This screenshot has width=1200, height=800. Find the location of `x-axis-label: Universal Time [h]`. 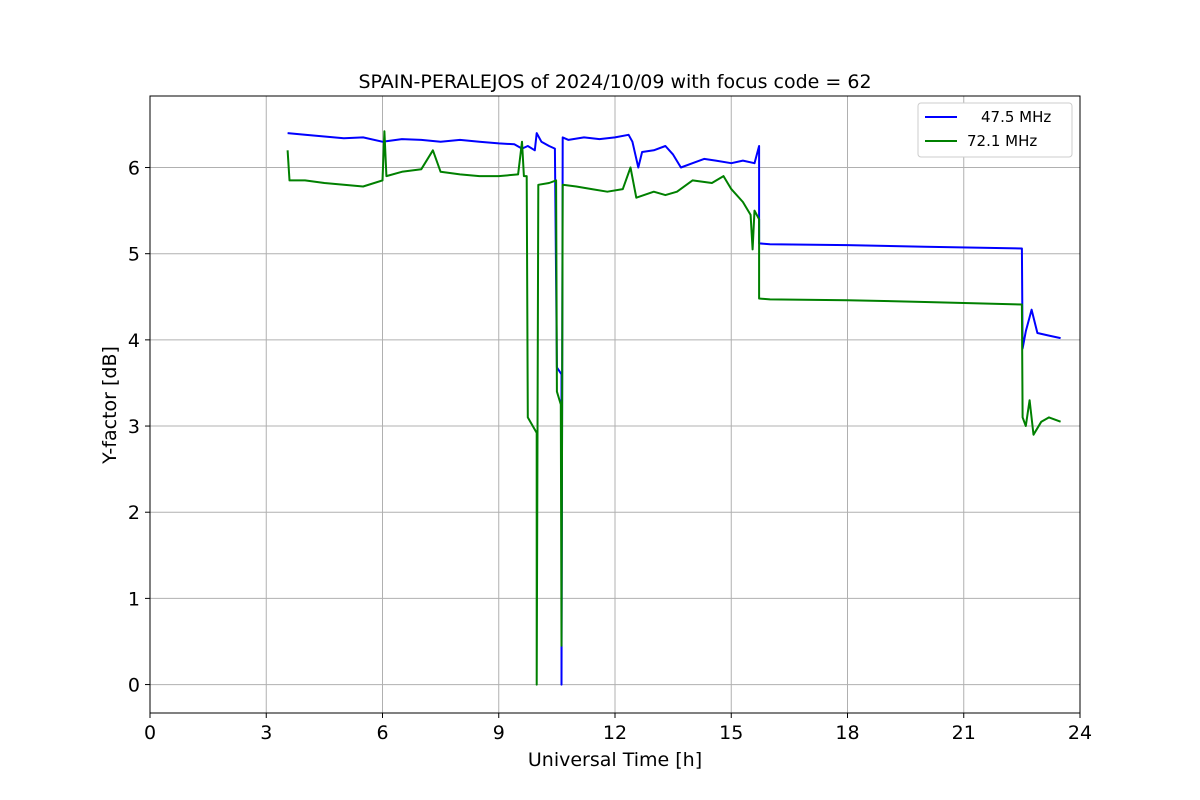

x-axis-label: Universal Time [h] is located at coordinates (615, 760).